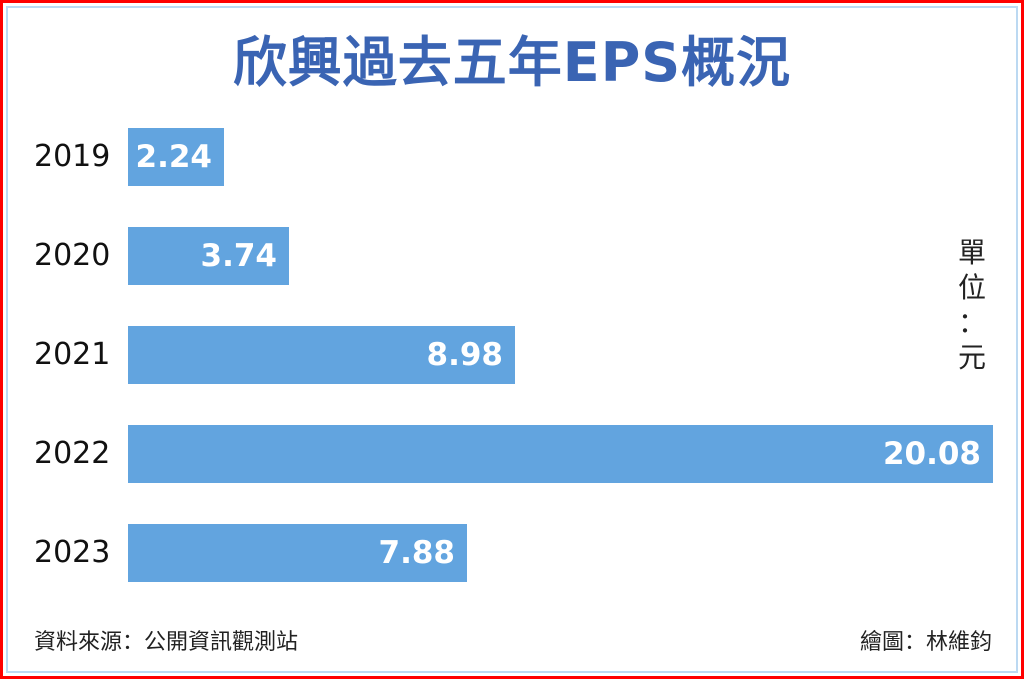 The height and width of the screenshot is (679, 1024). What do you see at coordinates (239, 256) in the screenshot?
I see `value-label: 3.74` at bounding box center [239, 256].